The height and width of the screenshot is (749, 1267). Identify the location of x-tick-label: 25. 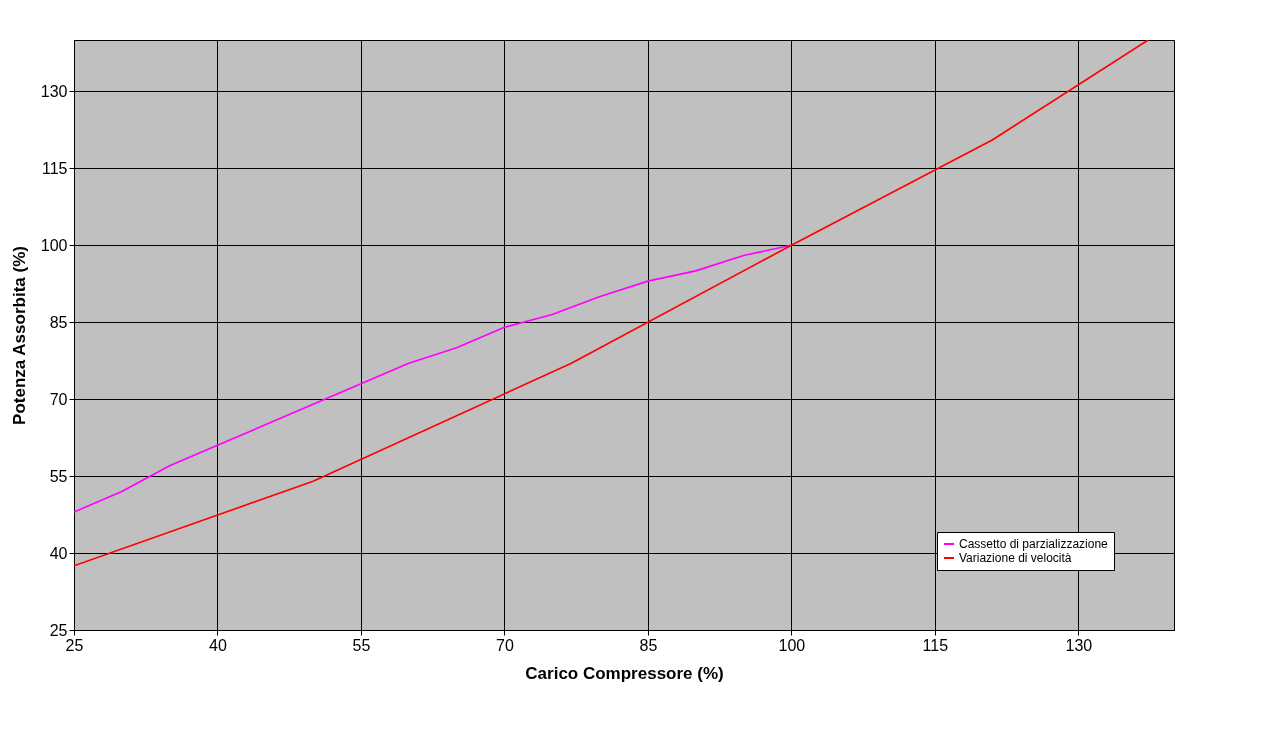
(74, 645).